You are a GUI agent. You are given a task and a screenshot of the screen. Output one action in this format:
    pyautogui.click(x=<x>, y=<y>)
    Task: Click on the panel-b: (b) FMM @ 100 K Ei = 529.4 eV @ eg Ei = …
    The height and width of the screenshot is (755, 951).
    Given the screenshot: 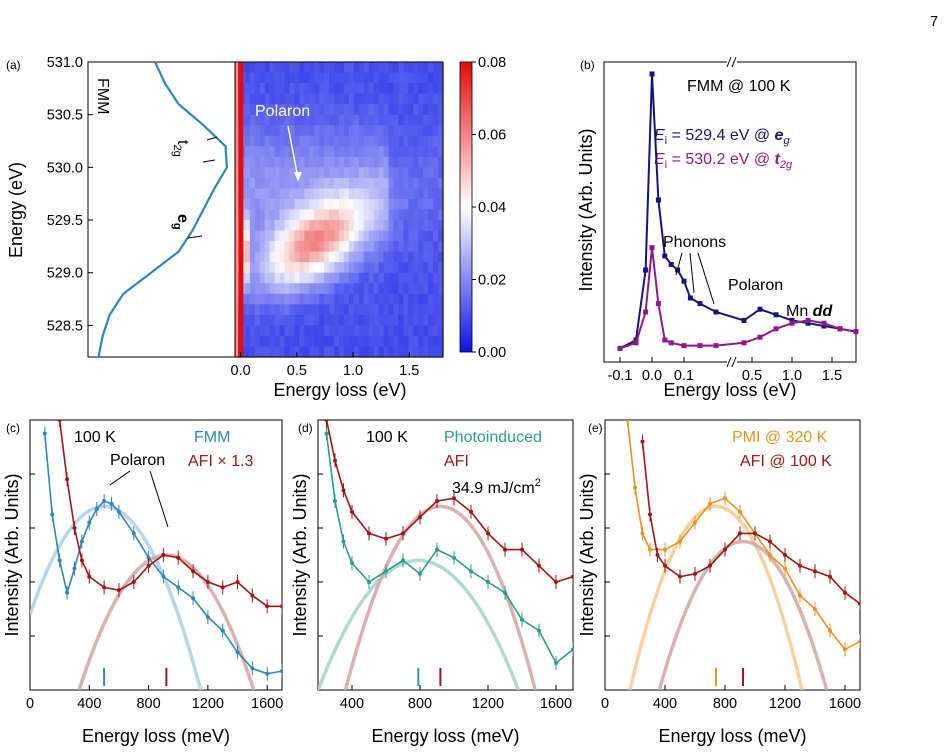 What is the action you would take?
    pyautogui.click(x=717, y=228)
    